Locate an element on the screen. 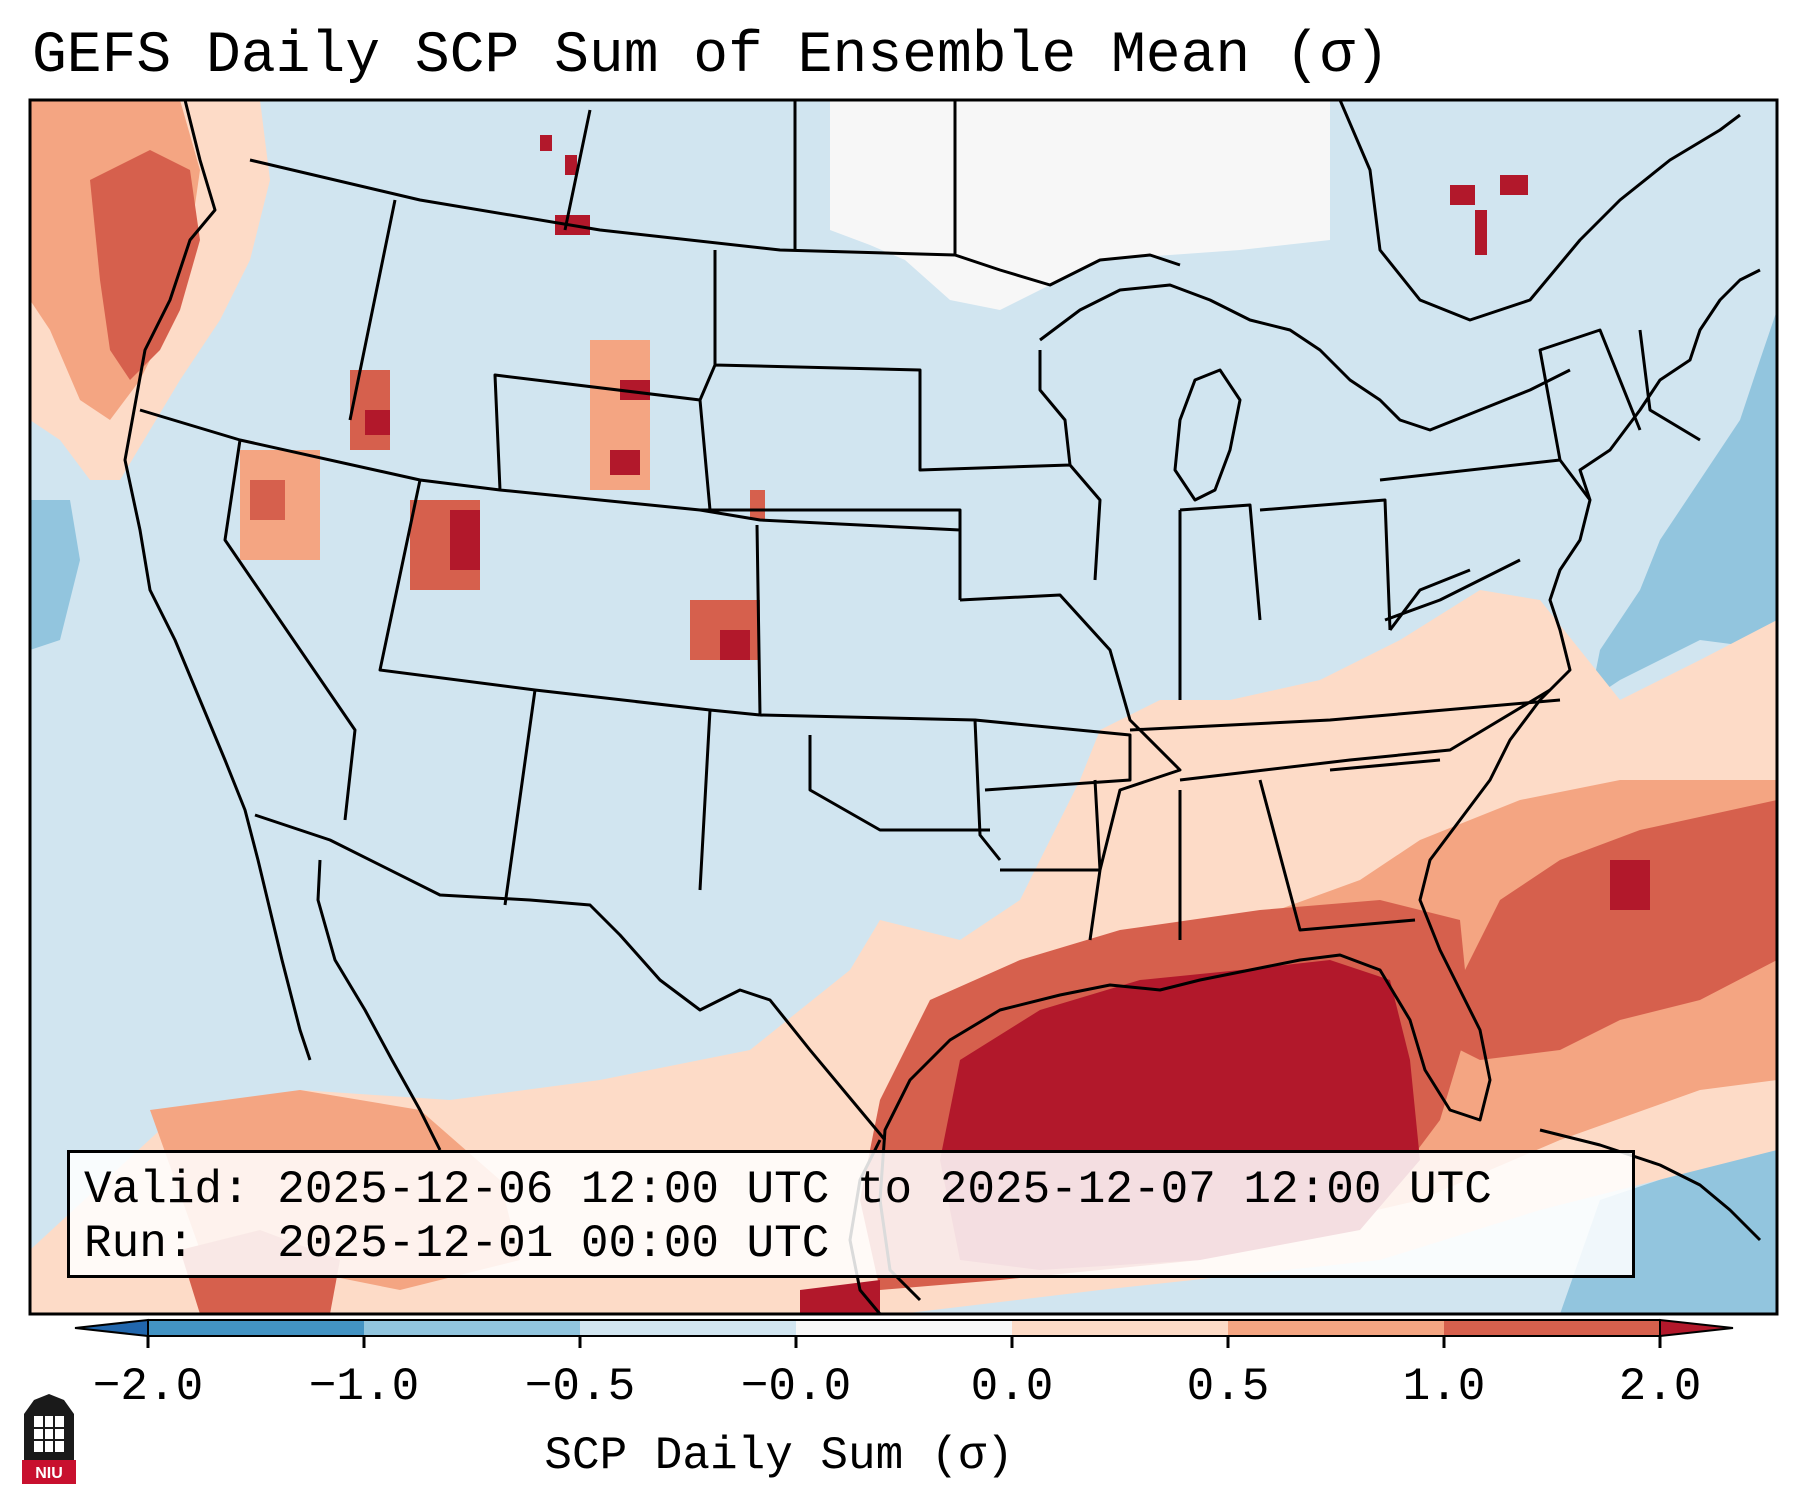 This screenshot has width=1803, height=1506. colorbar is located at coordinates (904, 1333).